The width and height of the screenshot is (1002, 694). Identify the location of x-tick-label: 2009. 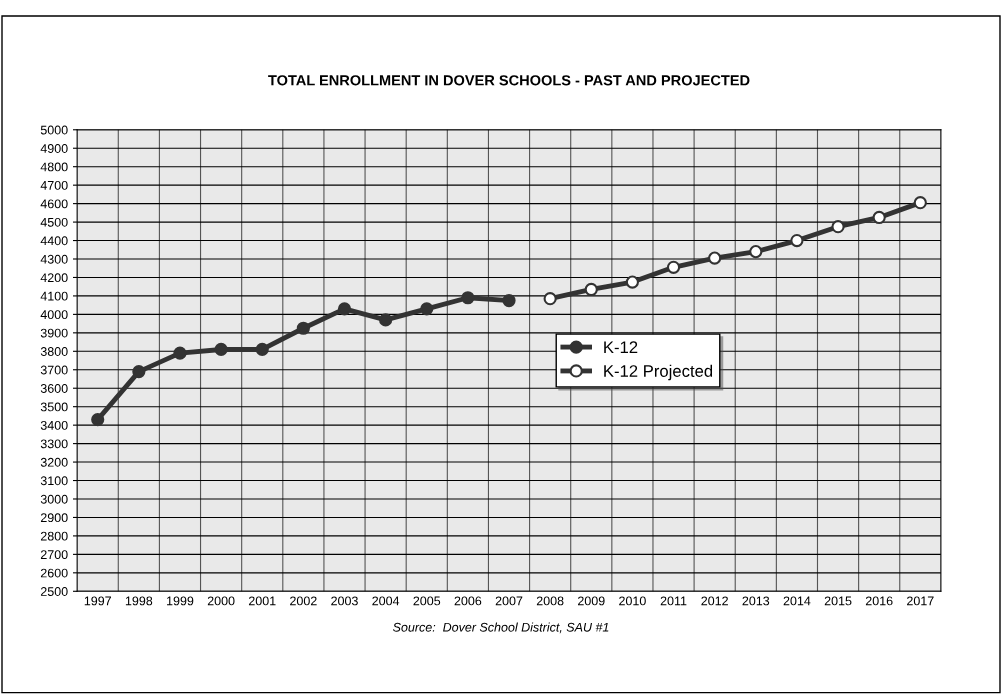
(591, 601).